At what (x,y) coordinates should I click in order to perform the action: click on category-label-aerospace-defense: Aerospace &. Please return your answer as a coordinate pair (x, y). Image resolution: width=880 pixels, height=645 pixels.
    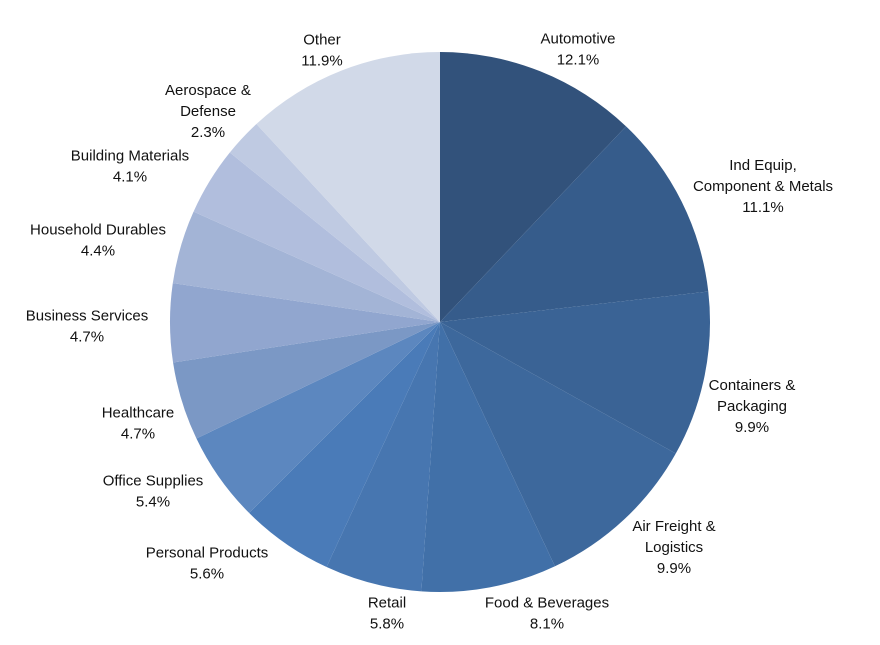
    Looking at the image, I should click on (208, 90).